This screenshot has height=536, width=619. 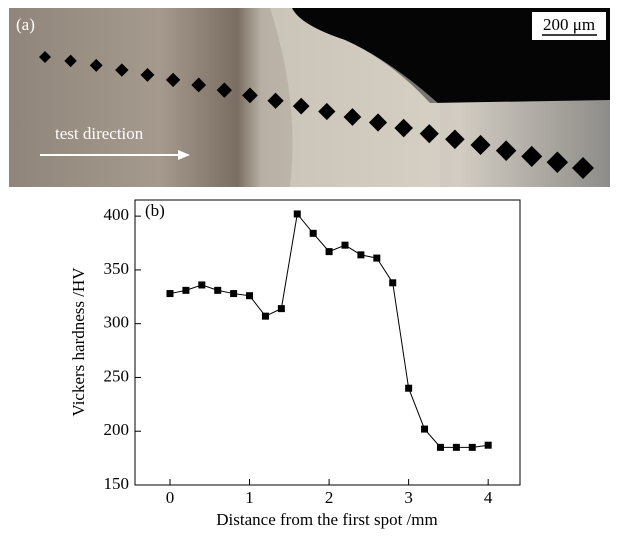 What do you see at coordinates (451, 55) in the screenshot?
I see `dark-region` at bounding box center [451, 55].